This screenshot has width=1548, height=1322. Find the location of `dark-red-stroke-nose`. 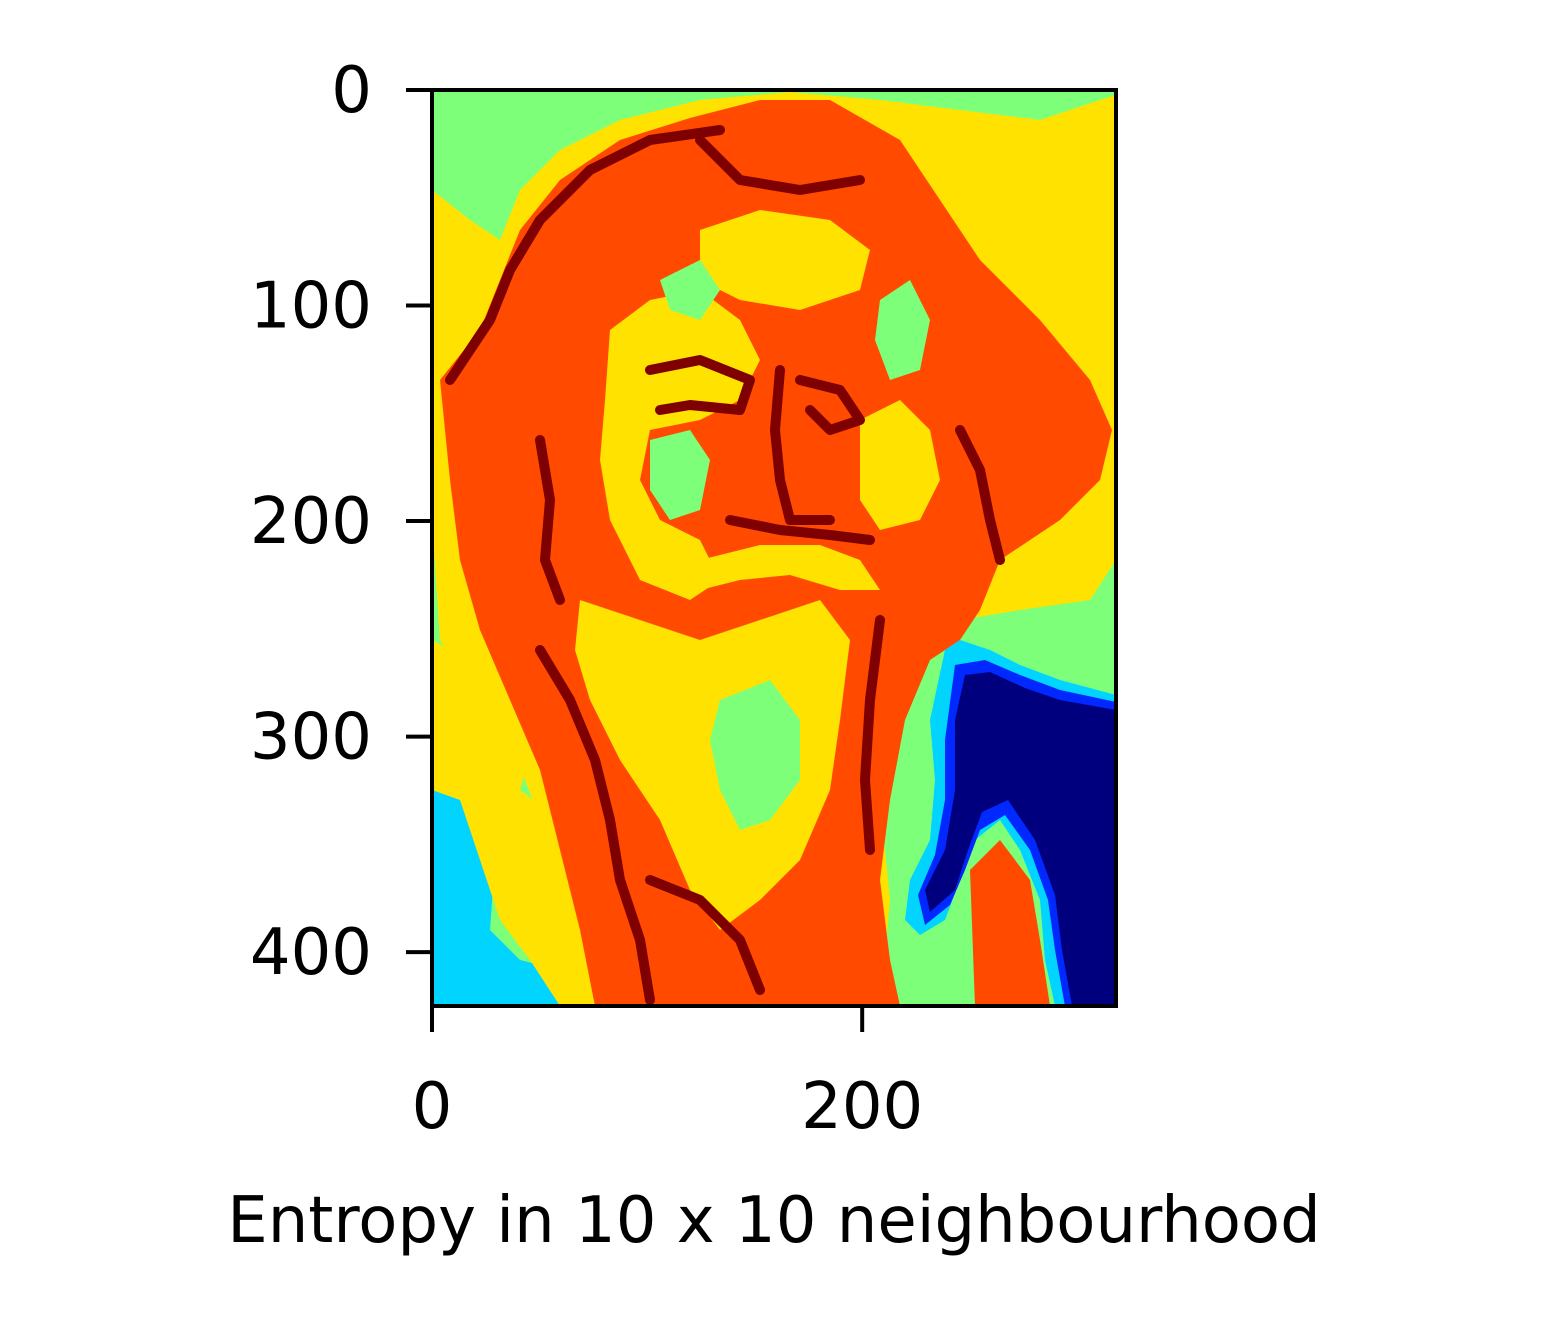

dark-red-stroke-nose is located at coordinates (802, 445).